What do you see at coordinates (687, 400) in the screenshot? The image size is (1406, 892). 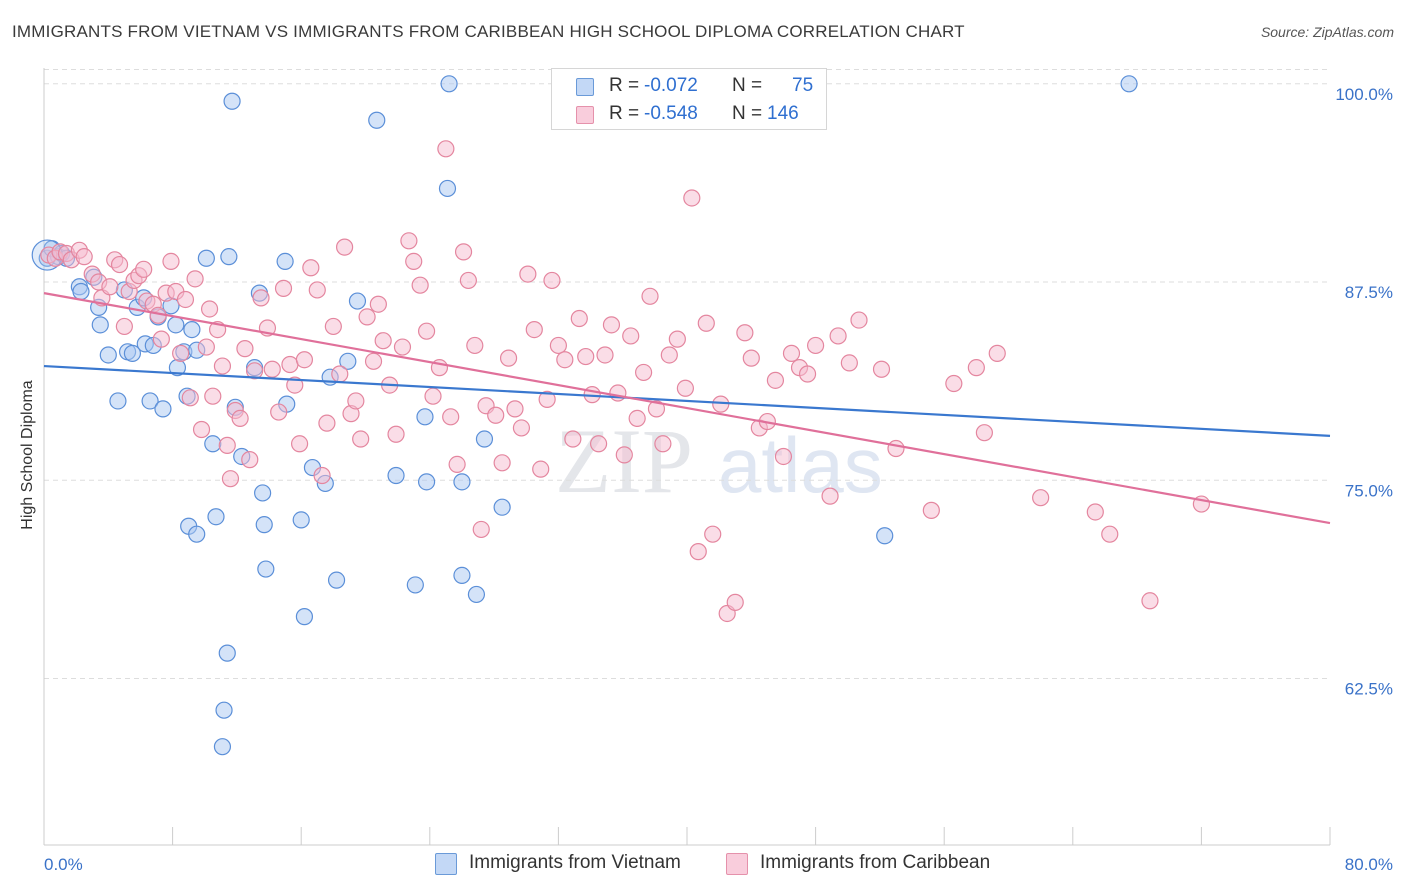 I see `trend-line-vietnam` at bounding box center [687, 400].